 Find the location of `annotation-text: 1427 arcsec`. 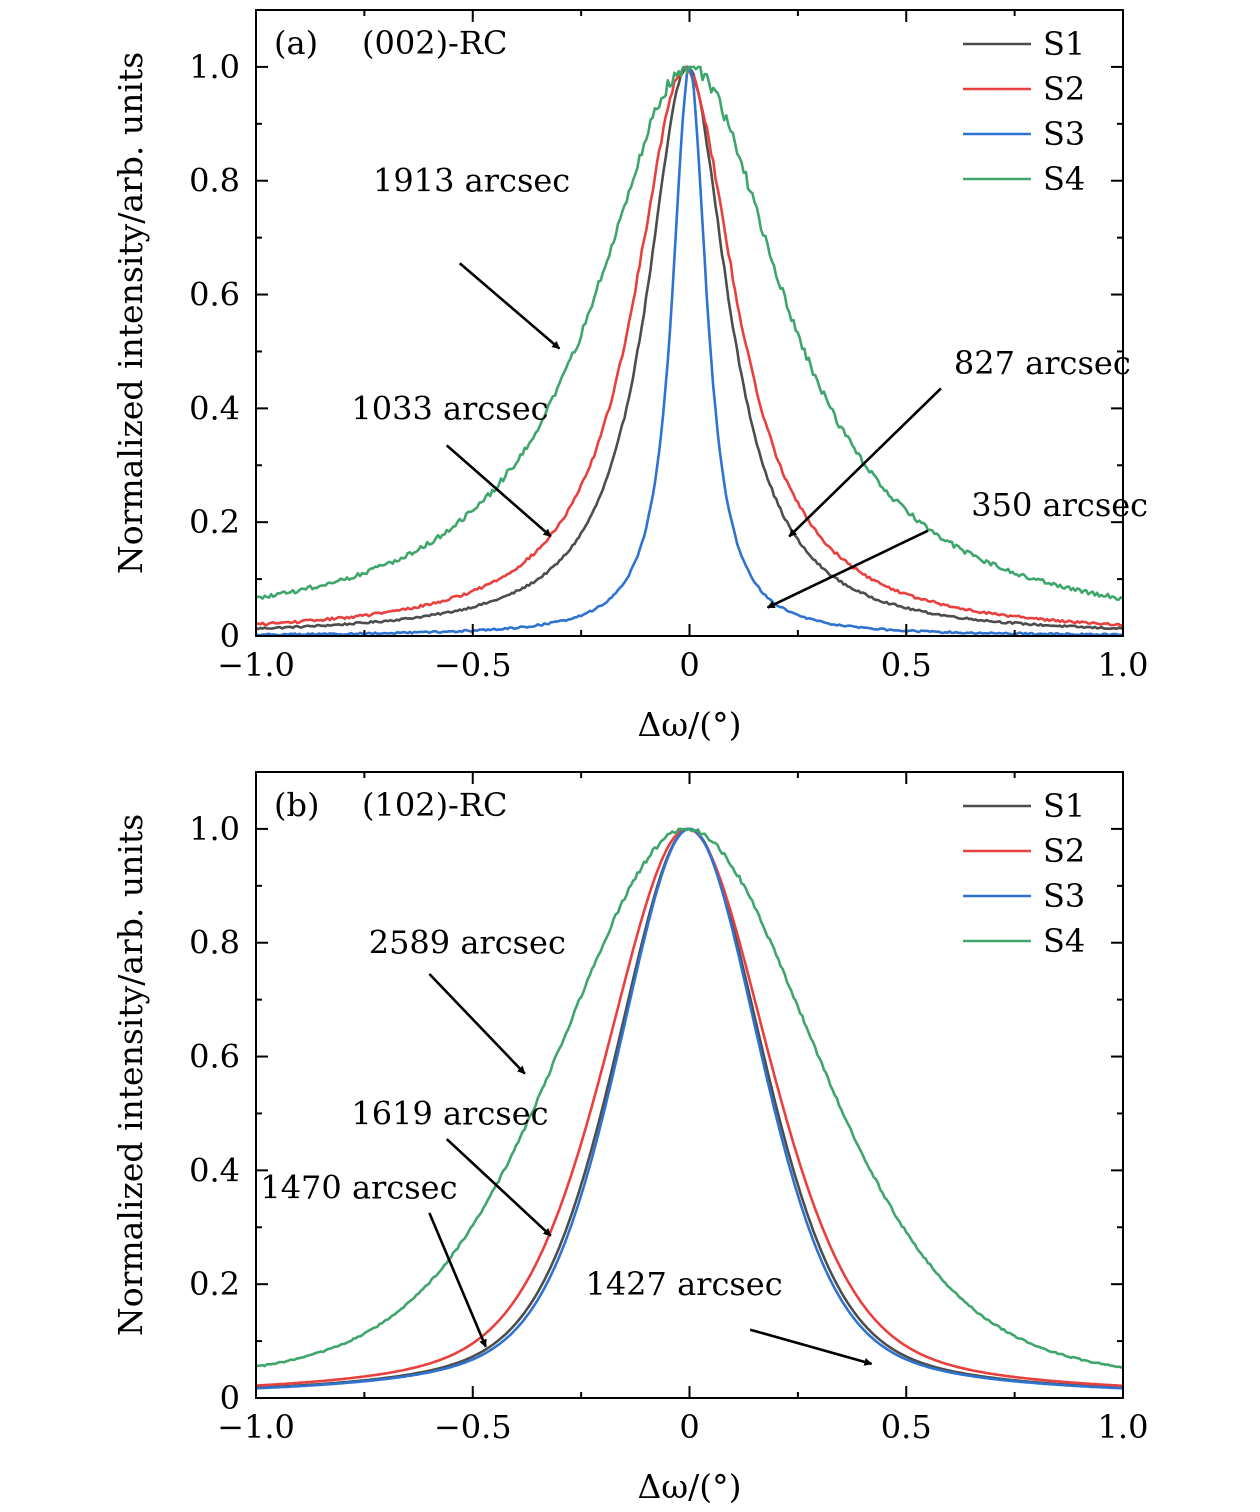

annotation-text: 1427 arcsec is located at coordinates (683, 1284).